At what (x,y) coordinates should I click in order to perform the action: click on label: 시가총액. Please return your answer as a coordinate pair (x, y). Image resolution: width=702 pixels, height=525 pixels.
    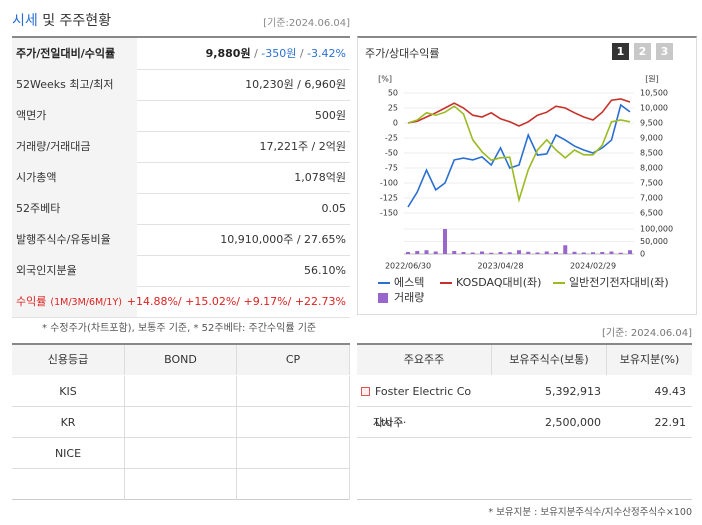
    Looking at the image, I should click on (36, 177).